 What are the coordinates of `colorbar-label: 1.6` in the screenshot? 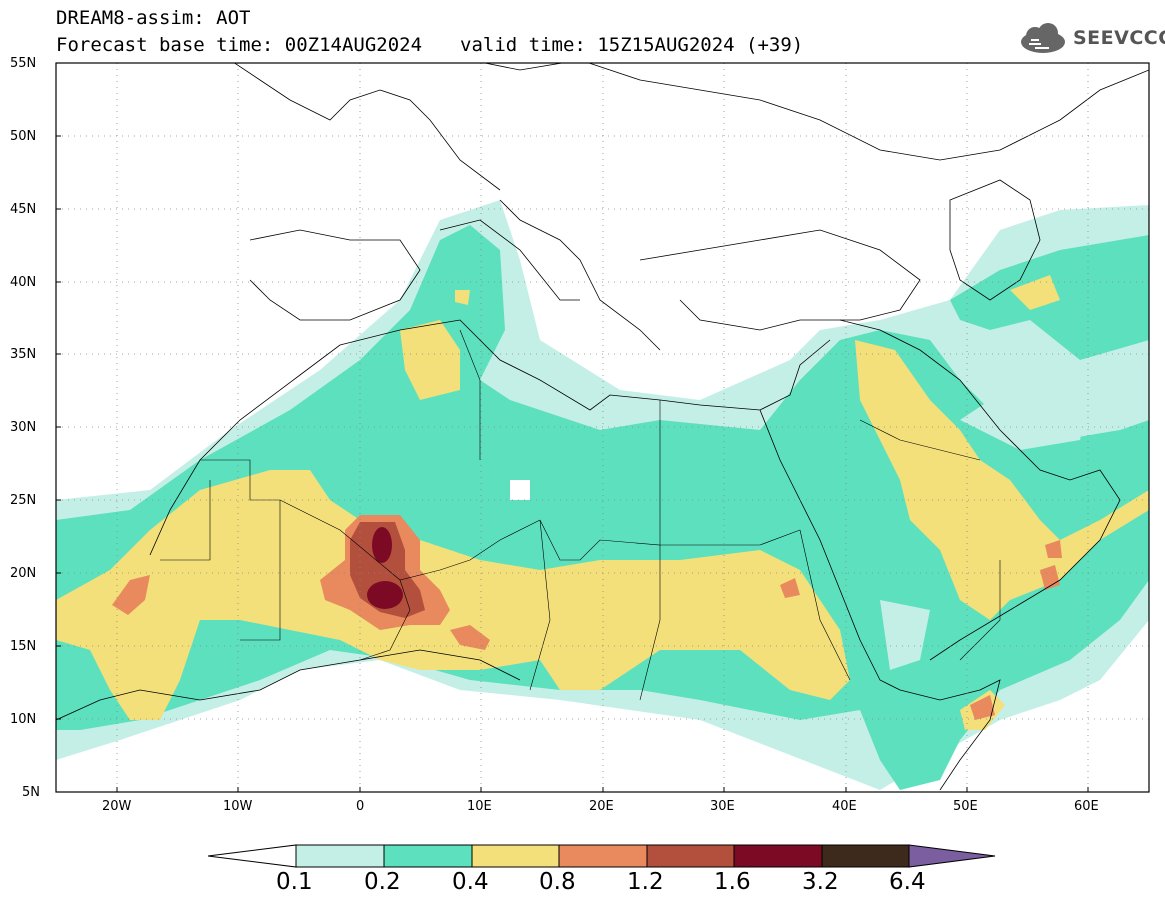 It's located at (732, 882).